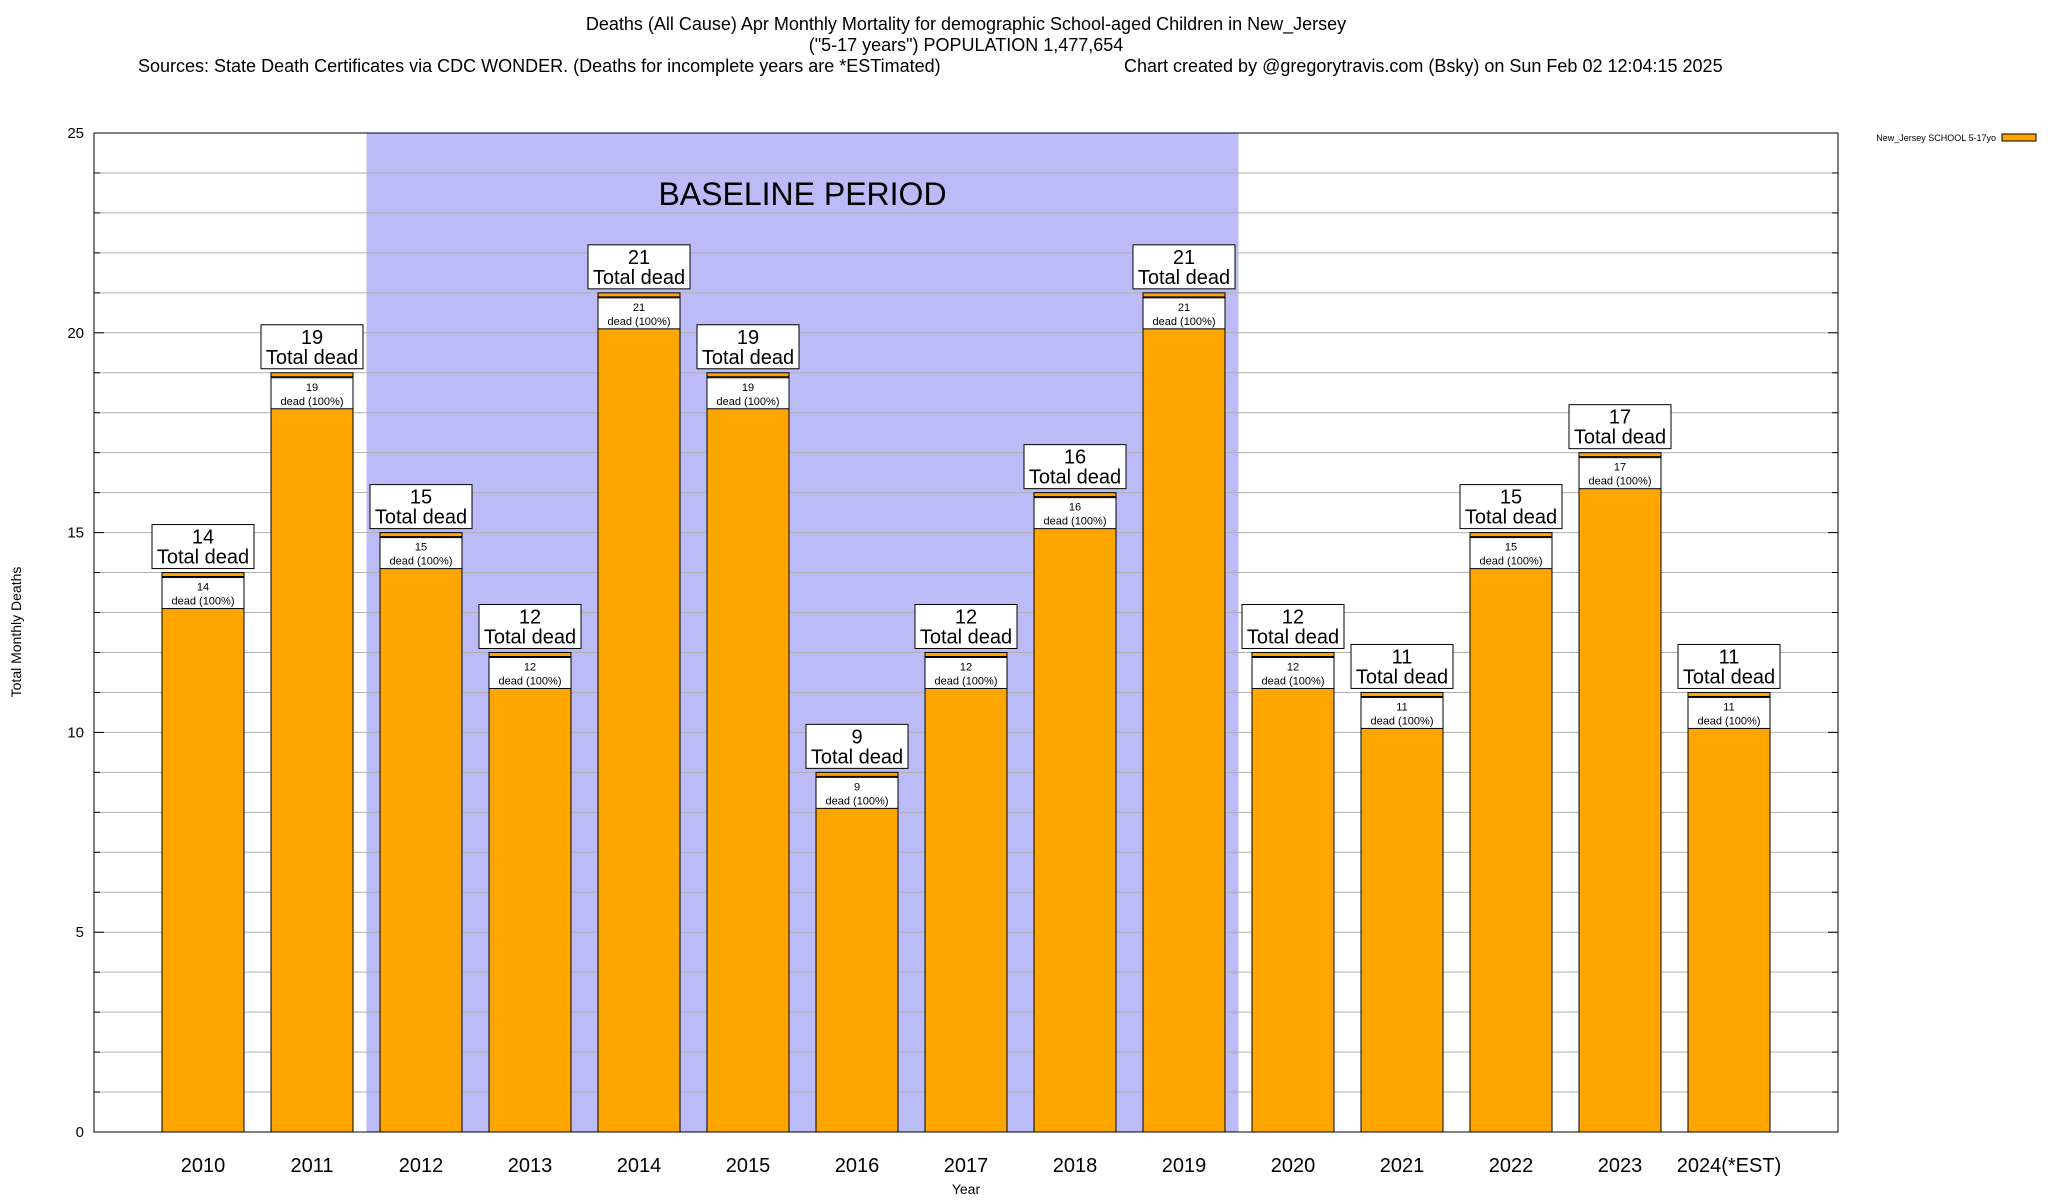 The width and height of the screenshot is (2048, 1200). Describe the element at coordinates (639, 1166) in the screenshot. I see `x-tick-label: 2014` at that location.